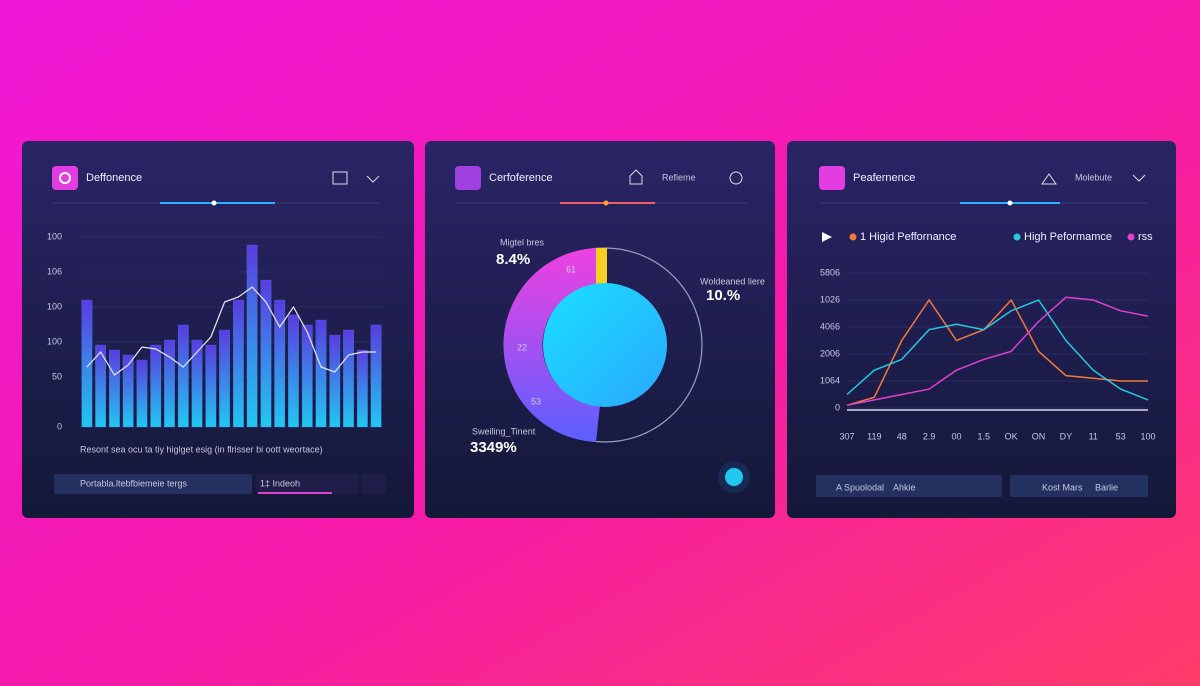 The height and width of the screenshot is (686, 1200). Describe the element at coordinates (1039, 436) in the screenshot. I see `x-tick-label: ON` at that location.